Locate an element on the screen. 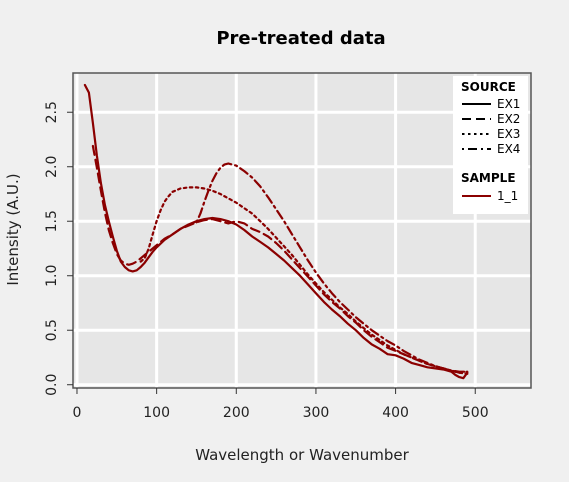  y-tick-label: 0.0 is located at coordinates (52, 385).